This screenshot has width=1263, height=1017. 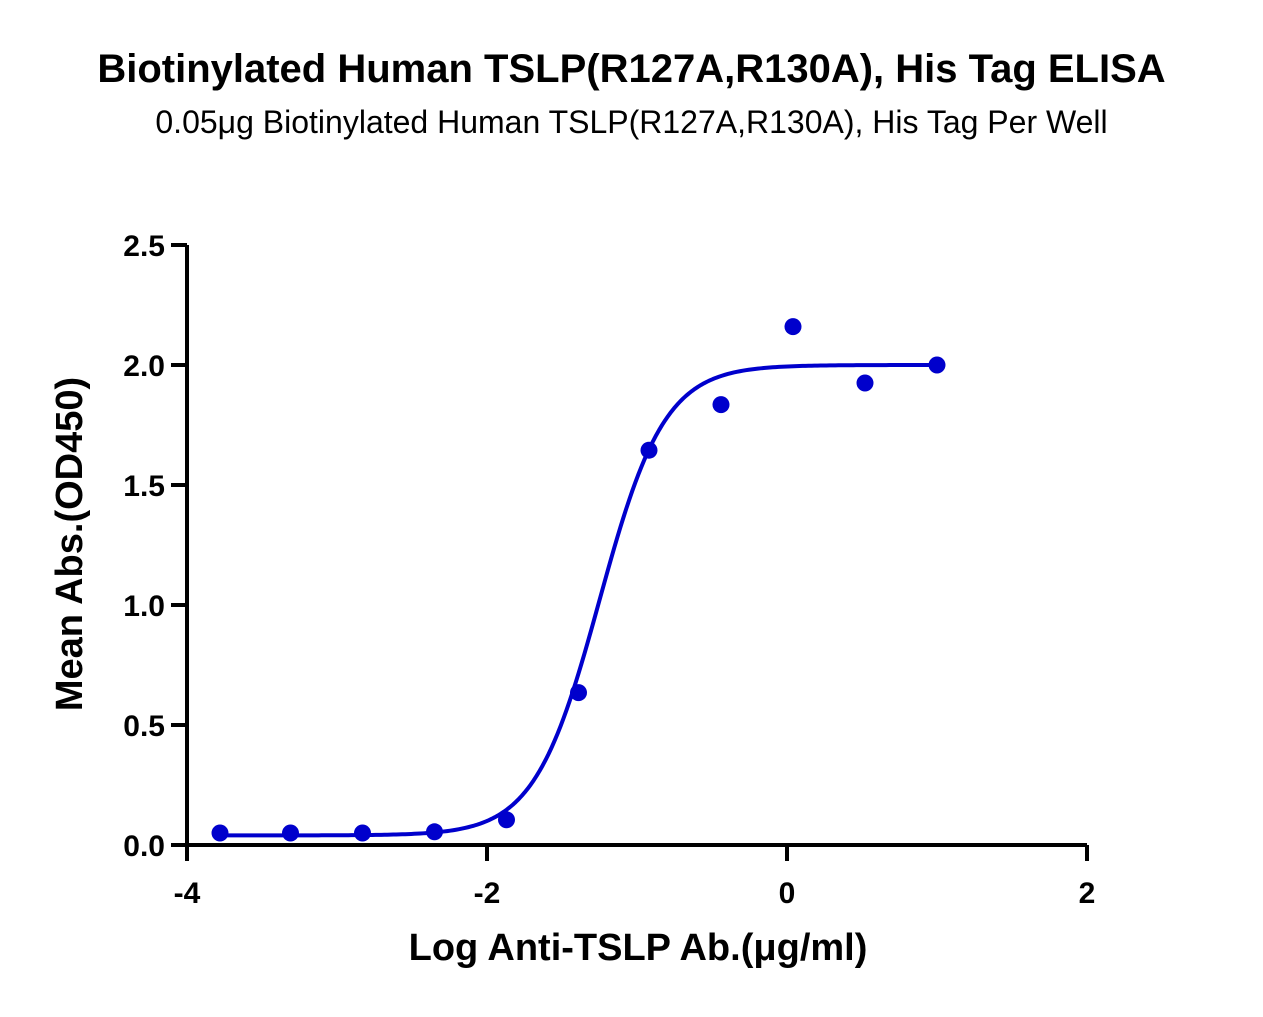 I want to click on x-tick-label: 2, so click(x=1087, y=893).